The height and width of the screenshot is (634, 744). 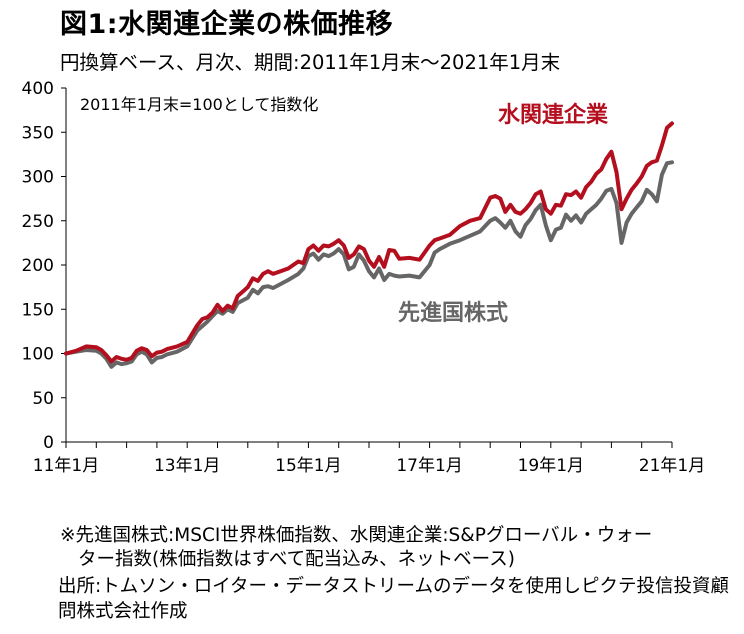 I want to click on y-tick-label: 200, so click(x=38, y=266).